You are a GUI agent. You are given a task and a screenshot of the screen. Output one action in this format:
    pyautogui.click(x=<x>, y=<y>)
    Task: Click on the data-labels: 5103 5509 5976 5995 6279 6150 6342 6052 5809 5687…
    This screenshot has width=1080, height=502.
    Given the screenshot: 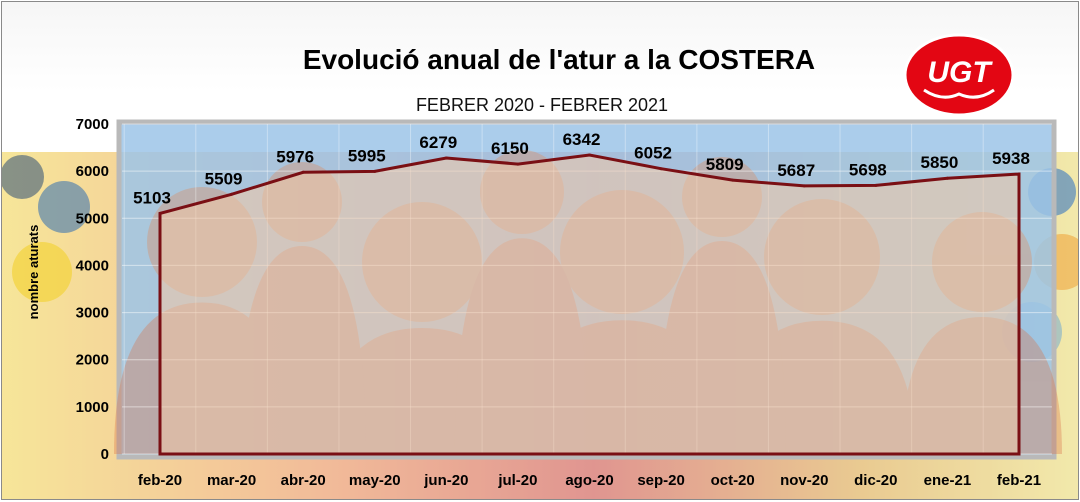 What is the action you would take?
    pyautogui.click(x=581, y=172)
    